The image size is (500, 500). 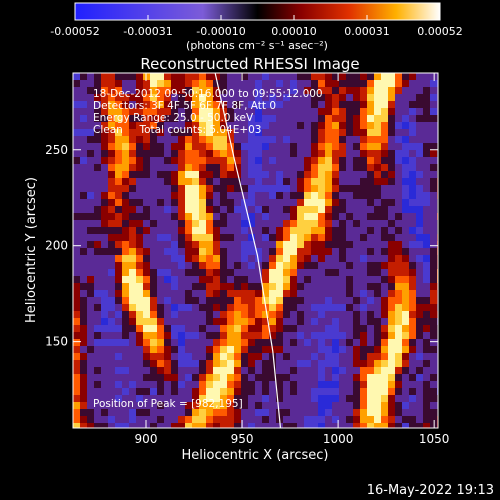 I want to click on x-tick-label: 1050, so click(x=434, y=439).